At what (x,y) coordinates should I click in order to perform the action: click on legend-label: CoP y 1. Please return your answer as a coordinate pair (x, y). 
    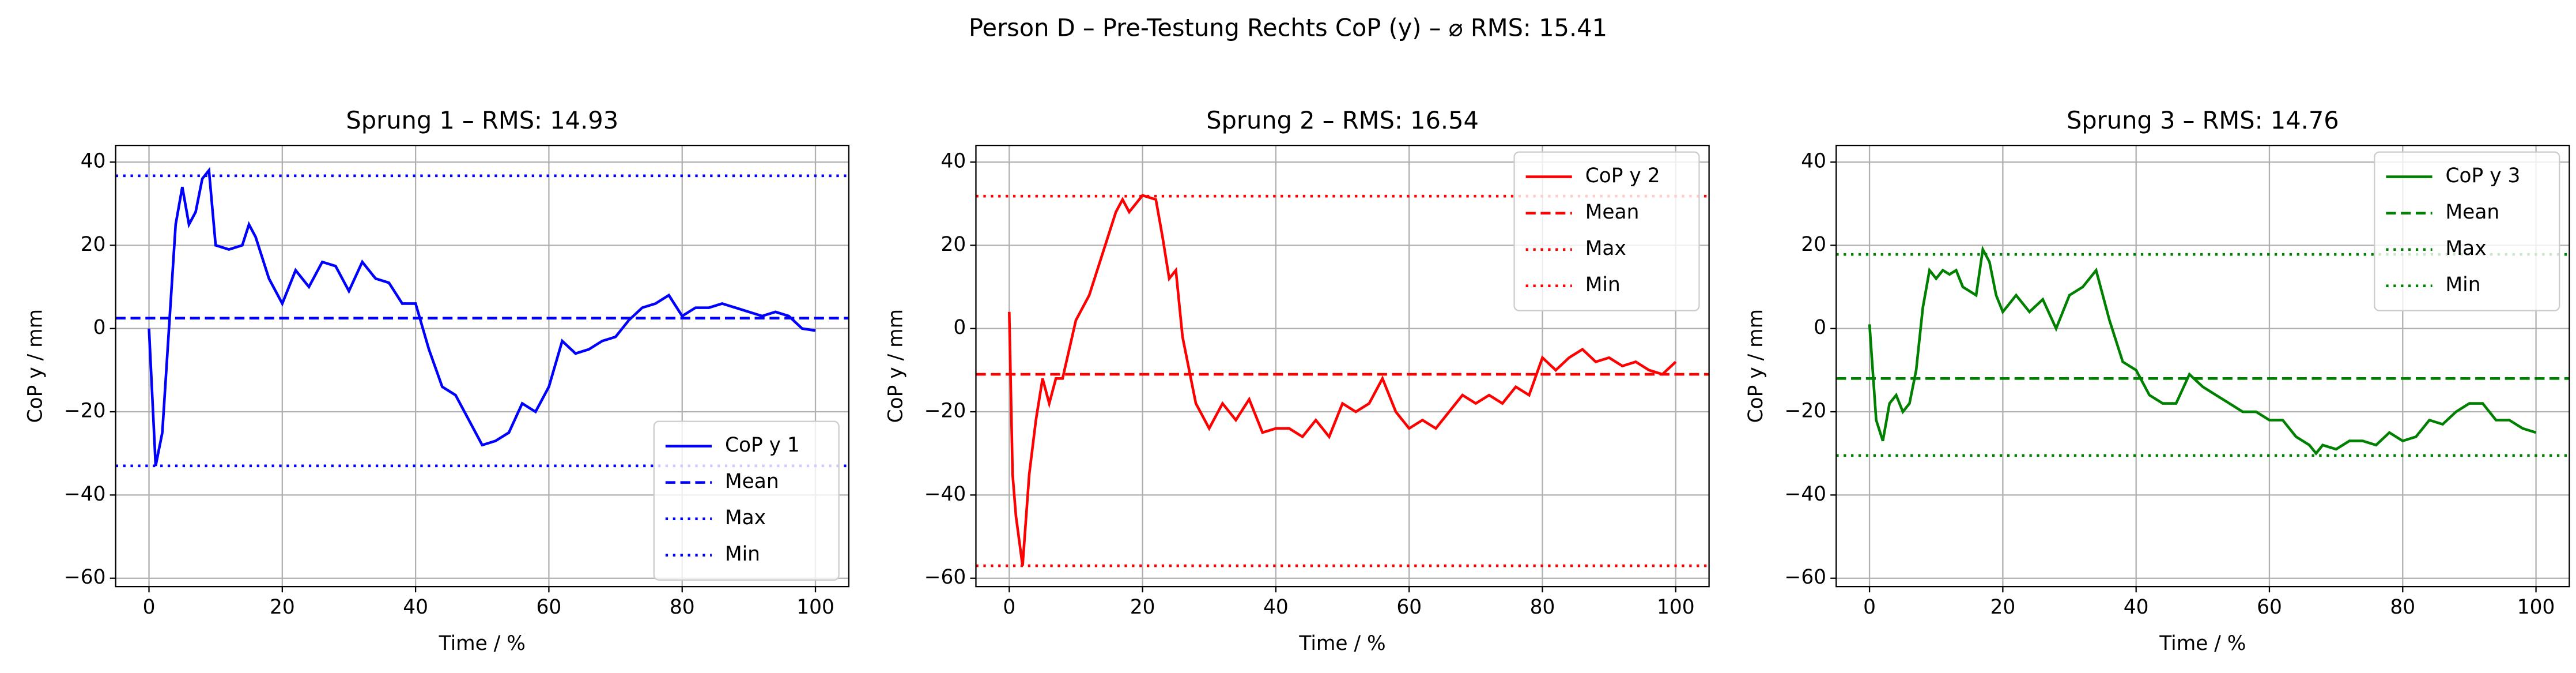
    Looking at the image, I should click on (762, 445).